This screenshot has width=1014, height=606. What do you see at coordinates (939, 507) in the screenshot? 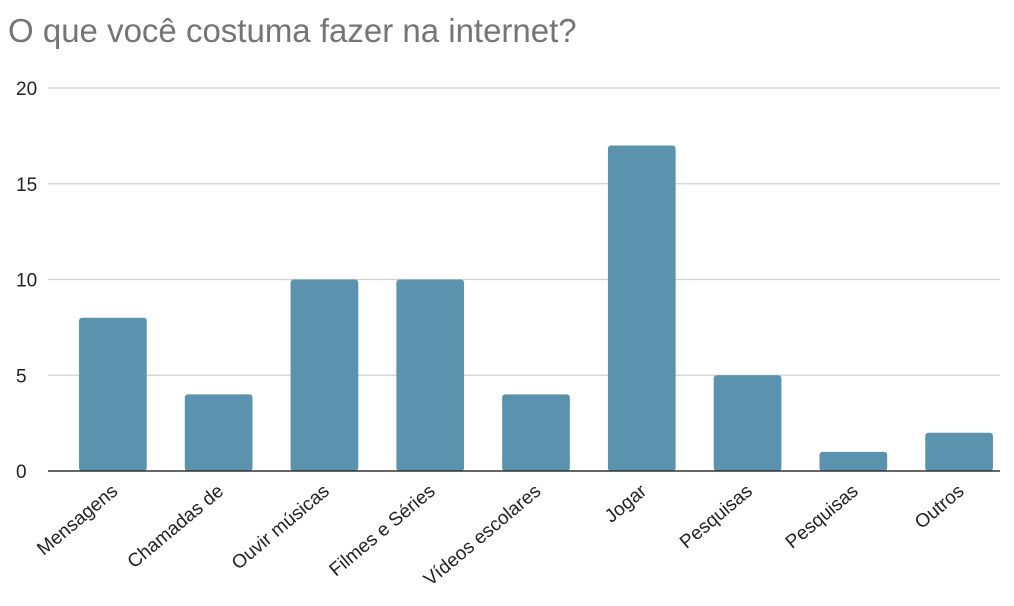
I see `x-tick-label-8: Outros` at bounding box center [939, 507].